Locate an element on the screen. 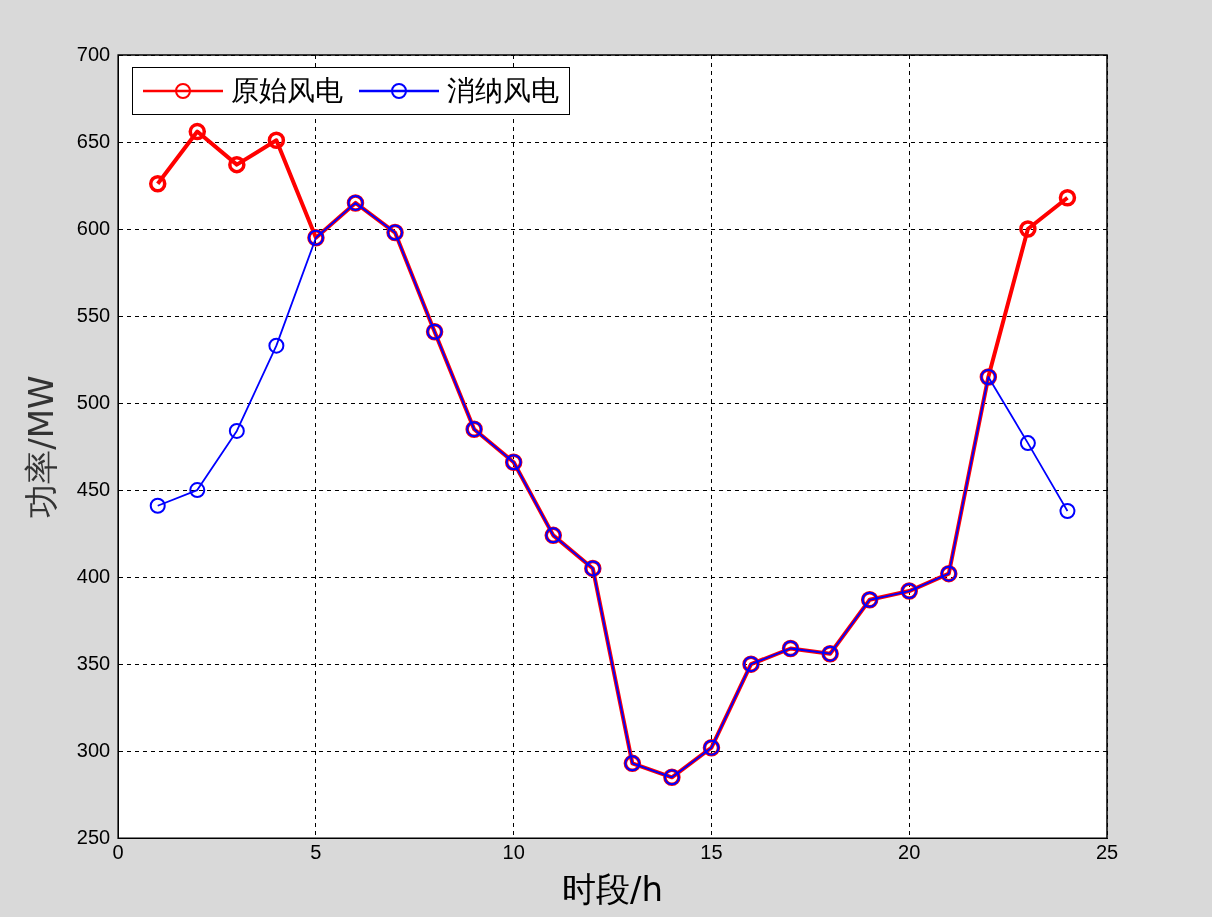 This screenshot has height=917, width=1212. x-tick-label: 15 is located at coordinates (711, 851).